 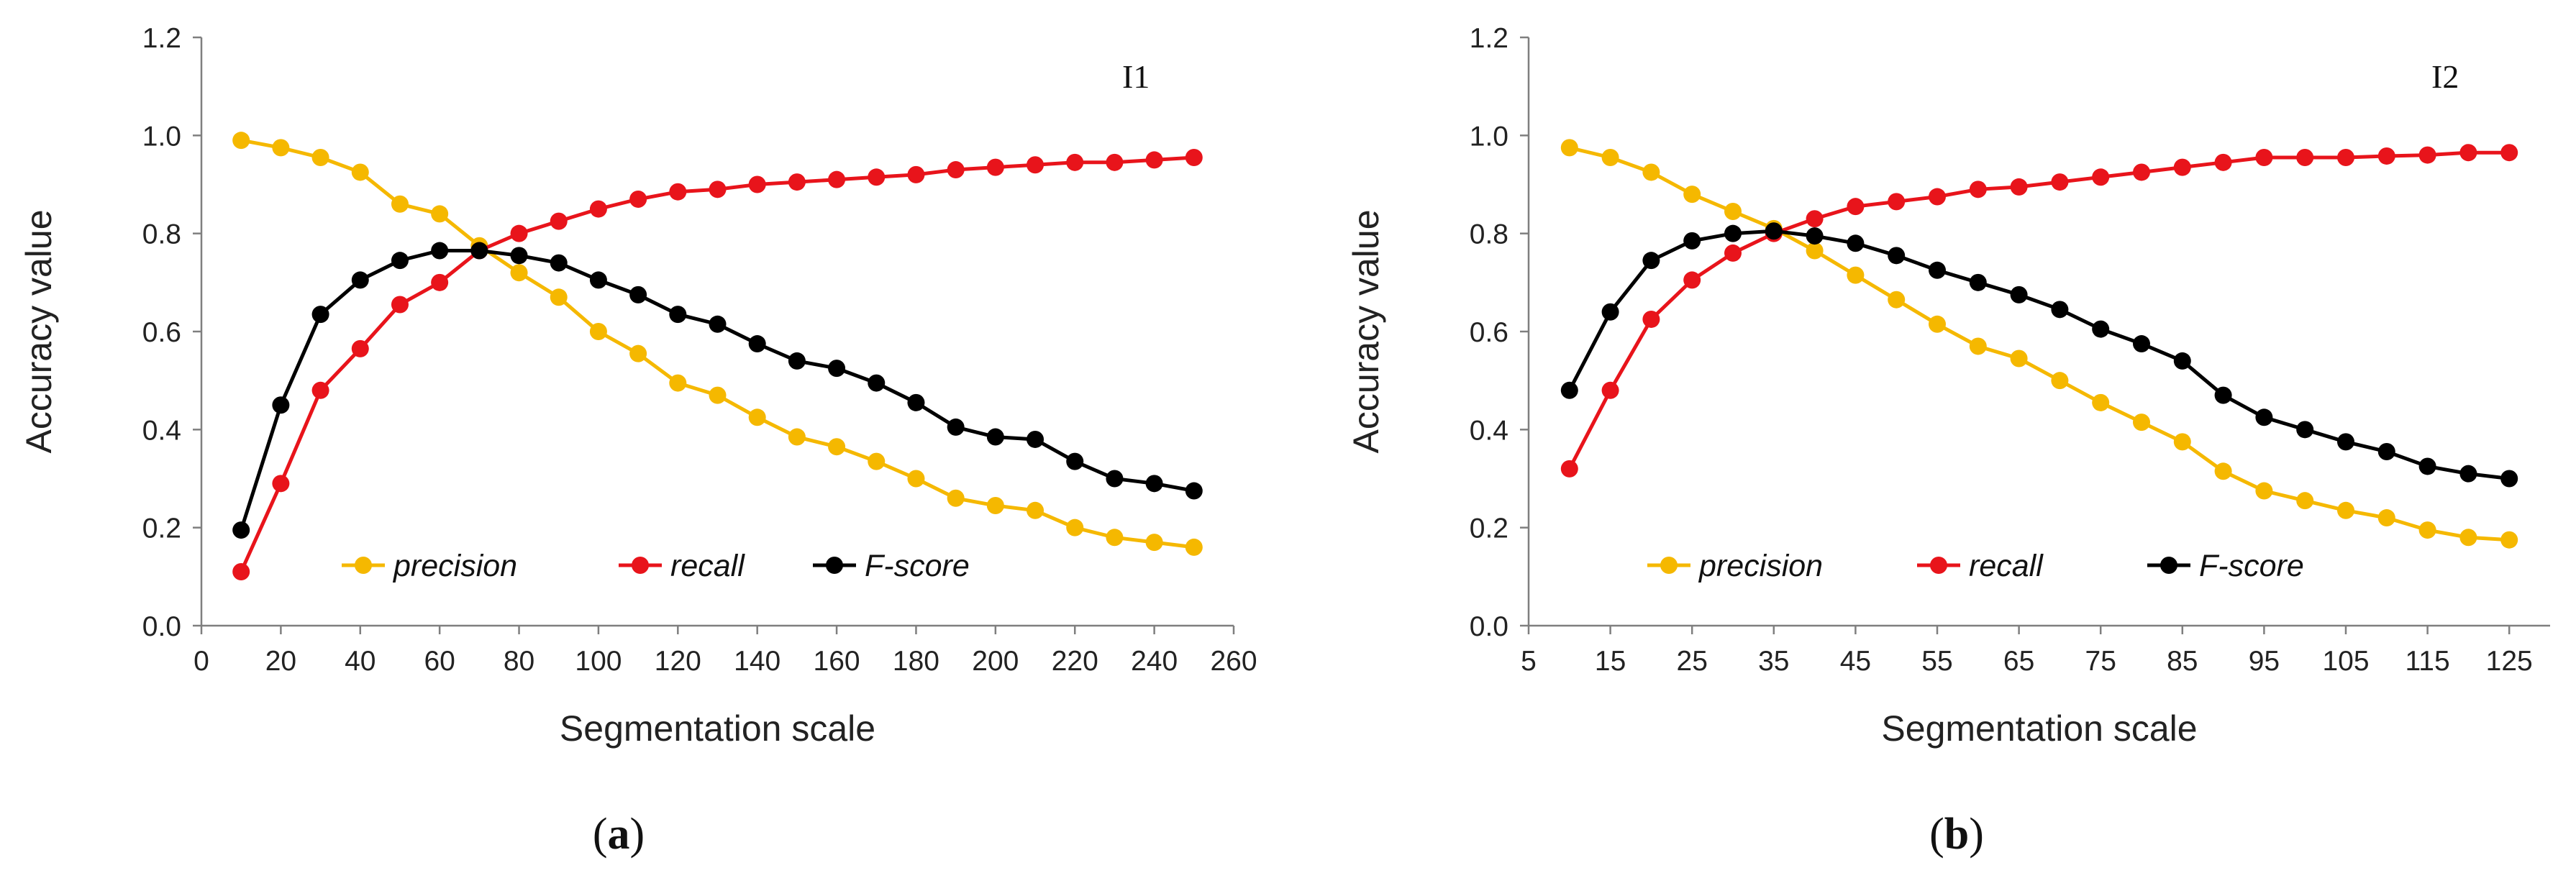 I want to click on x-tick-label: 85, so click(x=2182, y=661).